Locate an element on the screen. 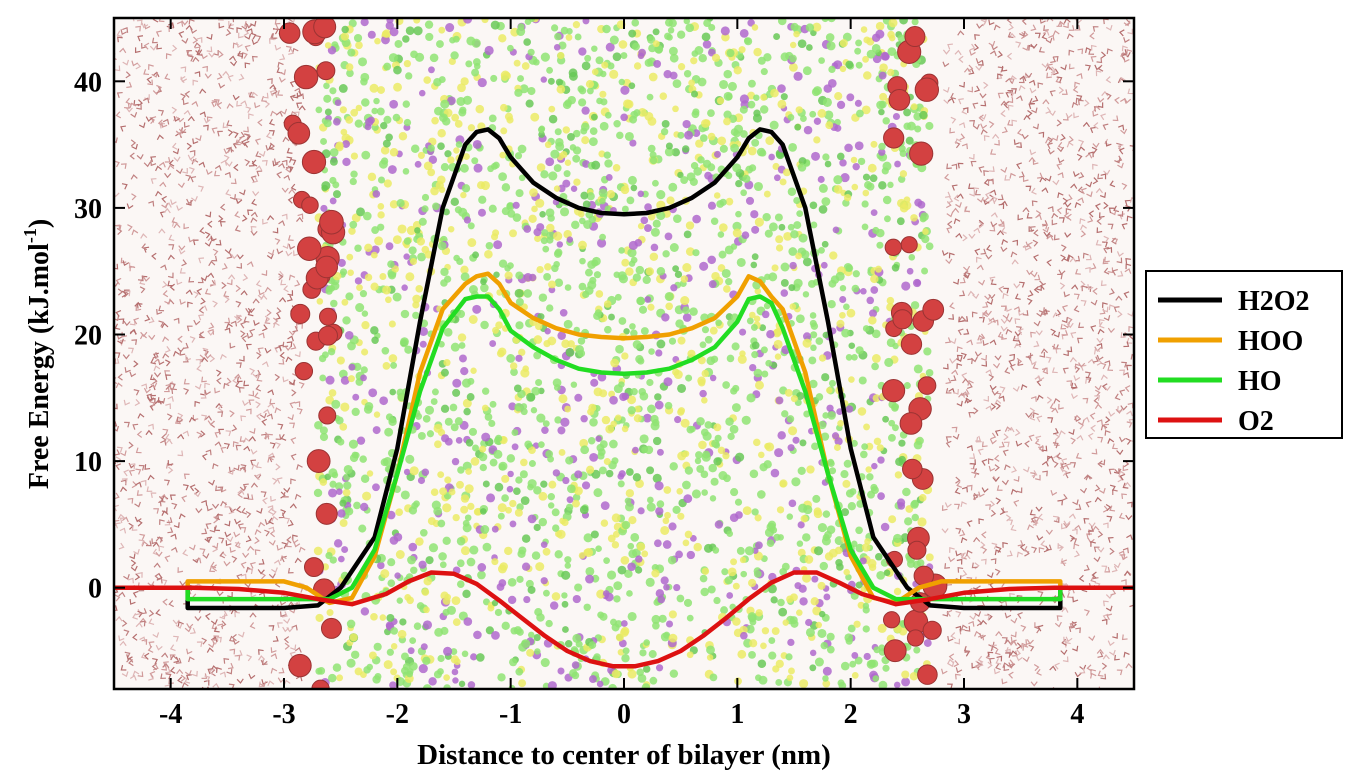 This screenshot has width=1350, height=778. x-tick-label: -4 is located at coordinates (170, 714).